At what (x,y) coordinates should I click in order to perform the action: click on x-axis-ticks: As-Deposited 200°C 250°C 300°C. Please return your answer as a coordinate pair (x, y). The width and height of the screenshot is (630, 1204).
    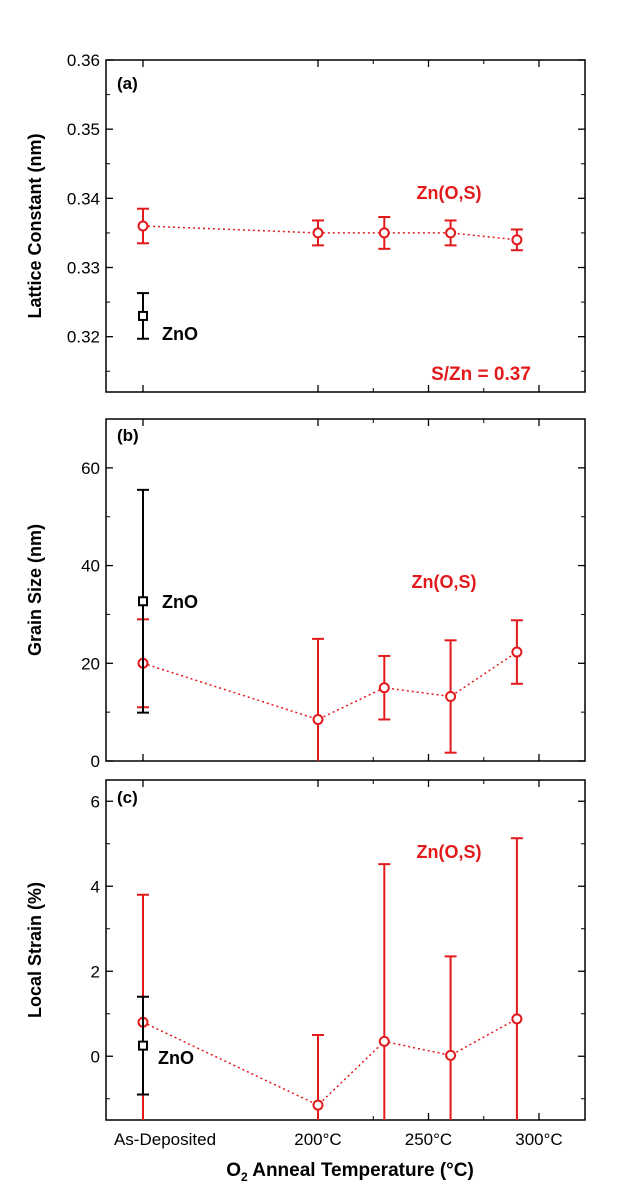
    Looking at the image, I should click on (338, 1139).